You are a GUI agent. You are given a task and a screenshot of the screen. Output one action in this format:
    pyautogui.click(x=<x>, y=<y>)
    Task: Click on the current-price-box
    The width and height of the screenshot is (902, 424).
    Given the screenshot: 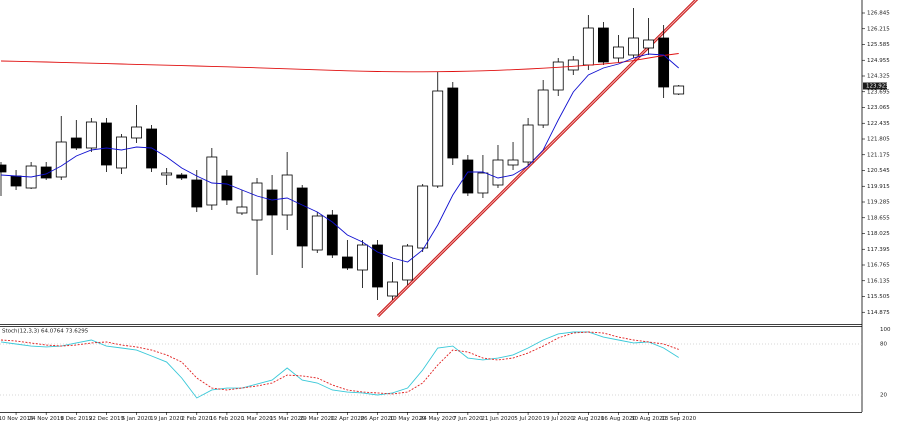 What is the action you would take?
    pyautogui.click(x=875, y=86)
    